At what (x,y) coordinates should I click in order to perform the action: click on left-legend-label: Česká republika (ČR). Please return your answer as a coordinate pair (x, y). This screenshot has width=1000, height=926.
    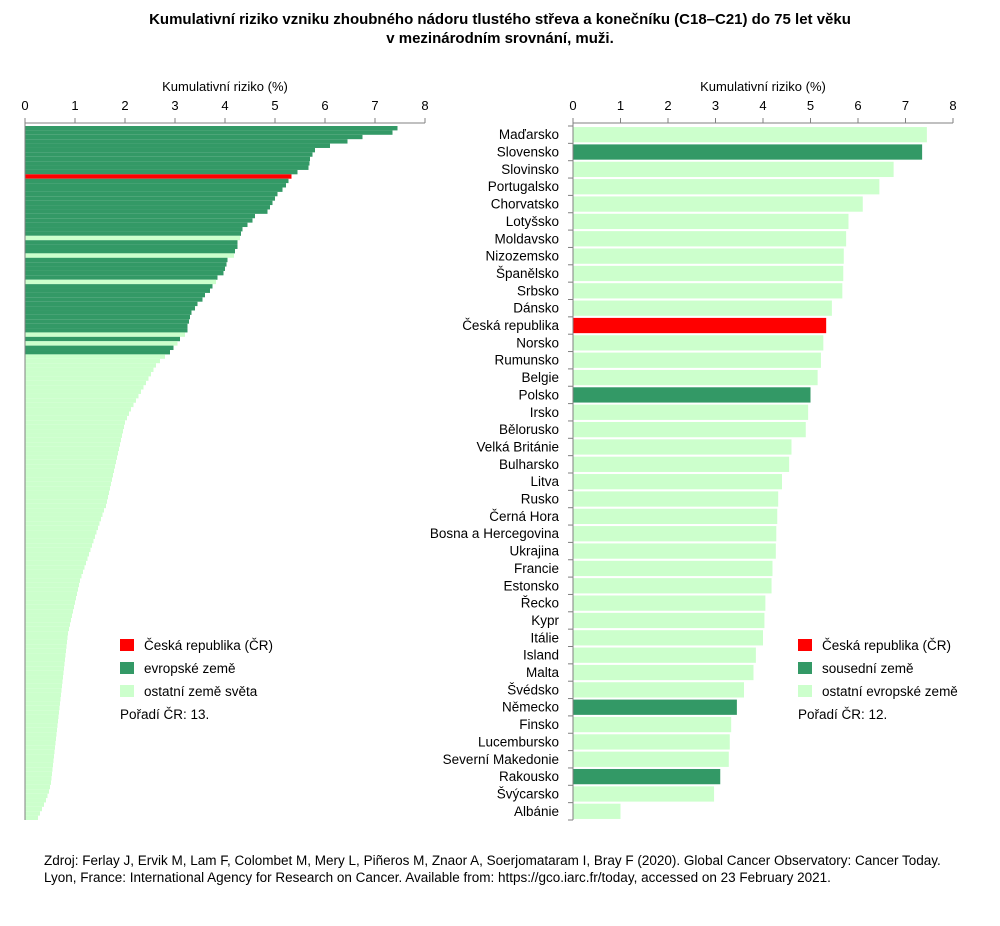
    Looking at the image, I should click on (208, 645).